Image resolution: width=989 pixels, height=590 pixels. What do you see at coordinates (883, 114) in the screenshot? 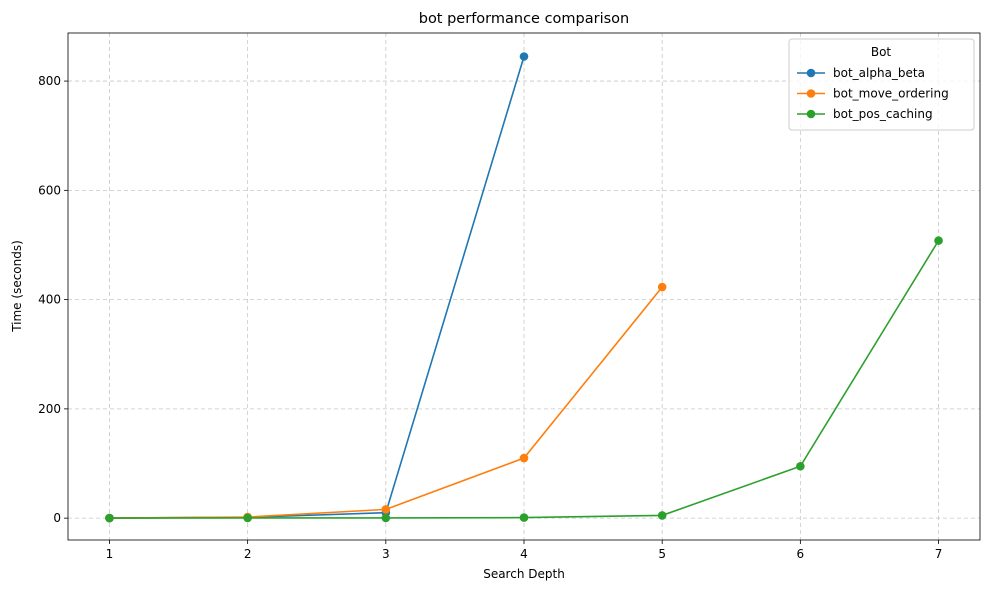
I see `legend-label: bot_pos_caching` at bounding box center [883, 114].